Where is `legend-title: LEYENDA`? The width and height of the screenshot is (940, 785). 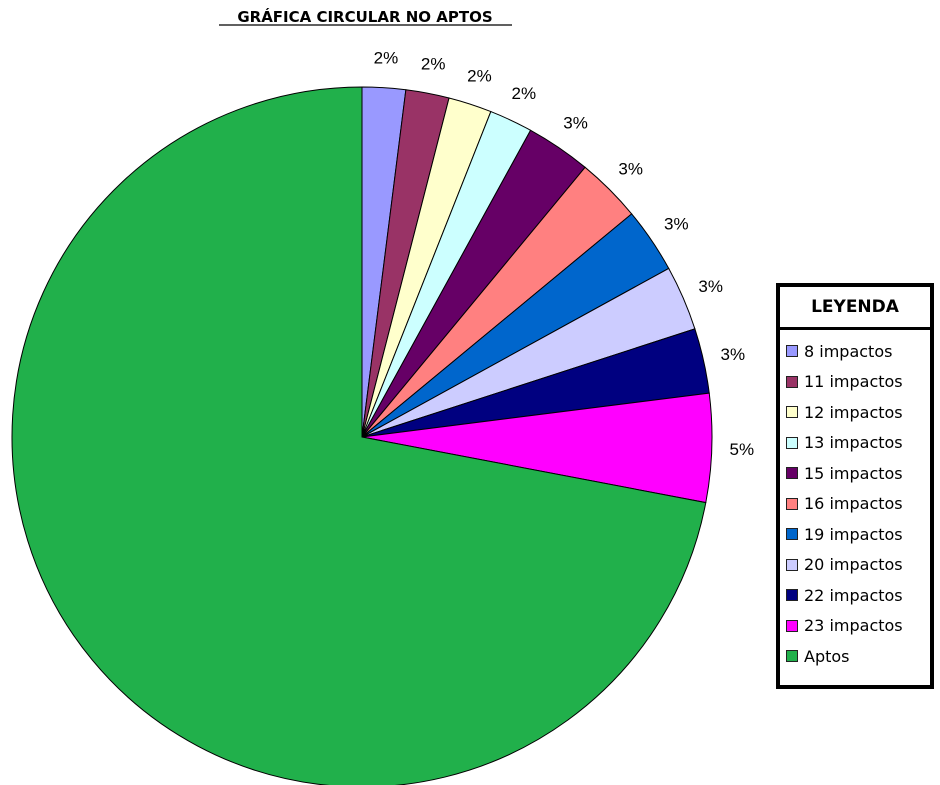
legend-title: LEYENDA is located at coordinates (855, 308).